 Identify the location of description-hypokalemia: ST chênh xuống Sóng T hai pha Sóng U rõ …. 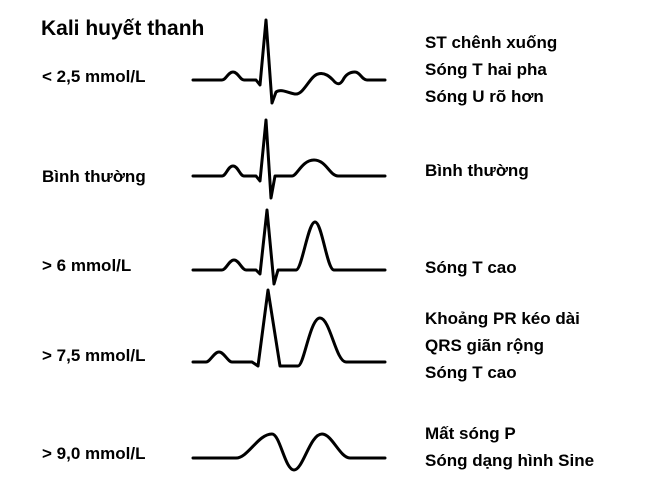
(491, 69).